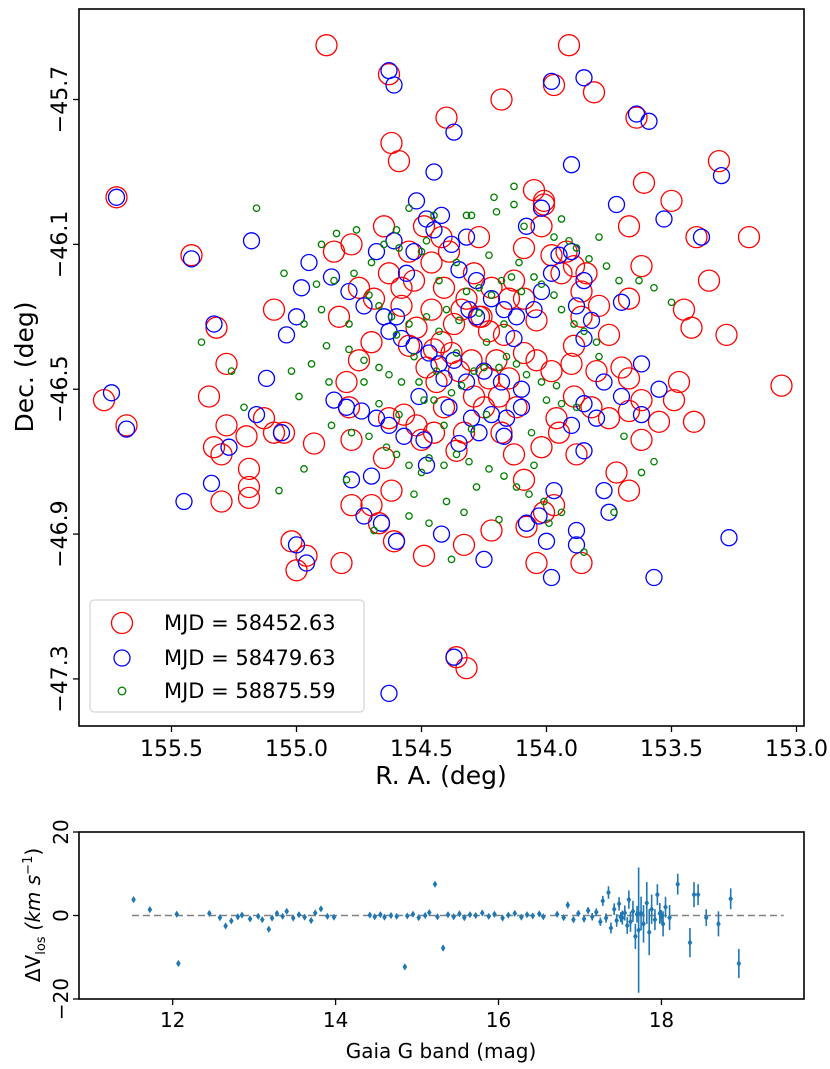 Image resolution: width=830 pixels, height=1069 pixels. What do you see at coordinates (60, 389) in the screenshot?
I see `dec-tick-label-2: −46.5` at bounding box center [60, 389].